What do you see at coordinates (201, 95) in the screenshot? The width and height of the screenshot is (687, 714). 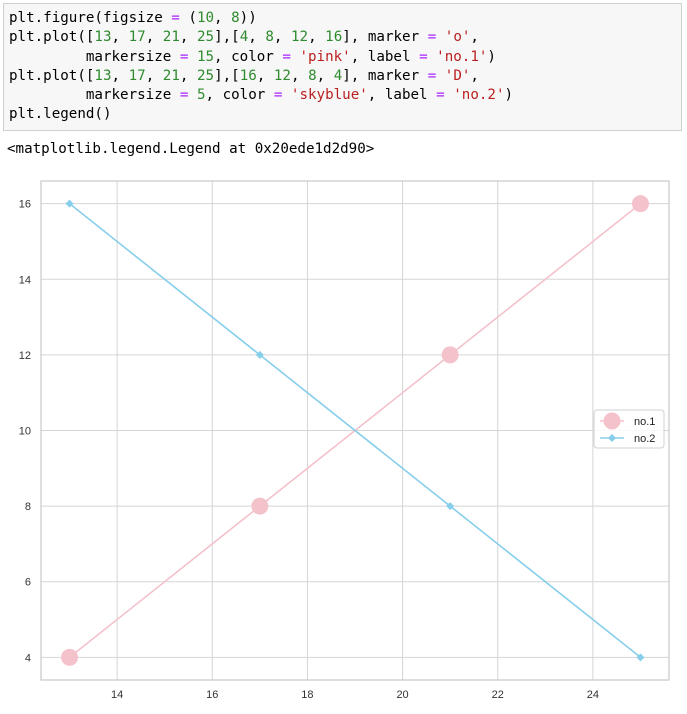 I see `code-token: 5` at bounding box center [201, 95].